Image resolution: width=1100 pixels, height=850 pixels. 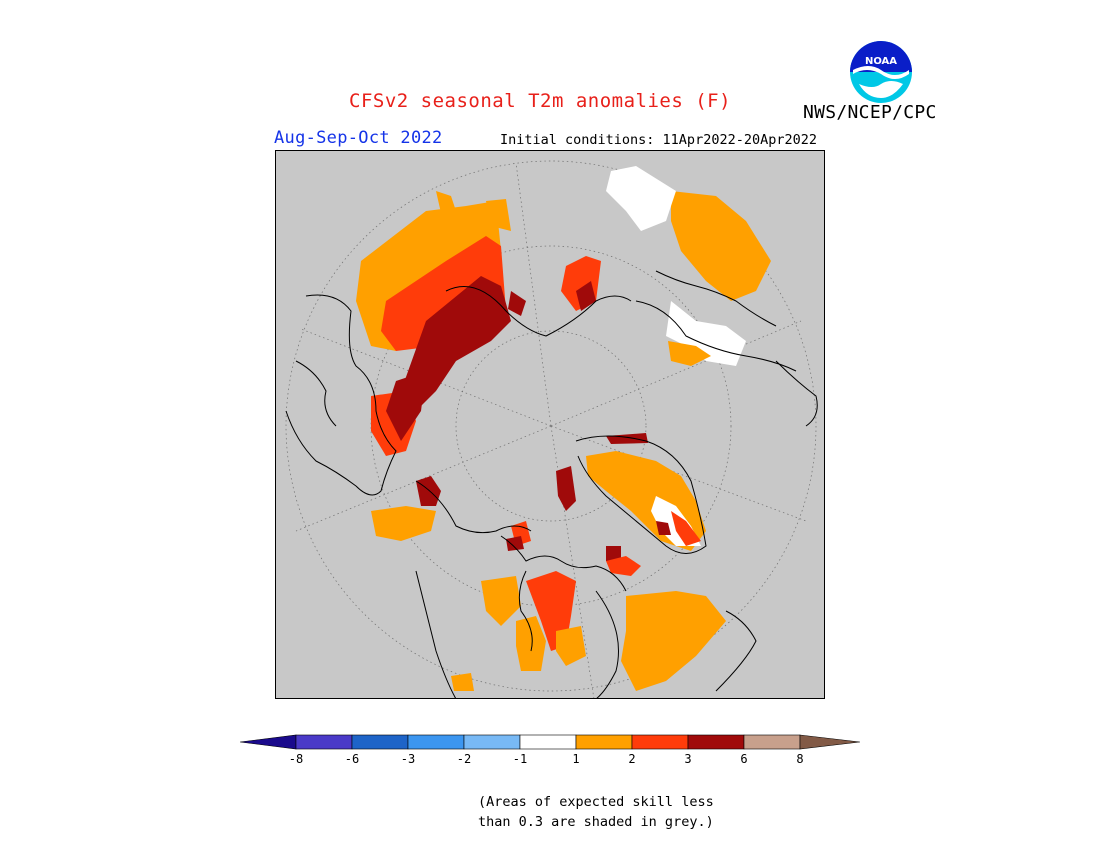 What do you see at coordinates (596, 822) in the screenshot?
I see `skill-note-line-2: than 0.3 are shaded in grey.)` at bounding box center [596, 822].